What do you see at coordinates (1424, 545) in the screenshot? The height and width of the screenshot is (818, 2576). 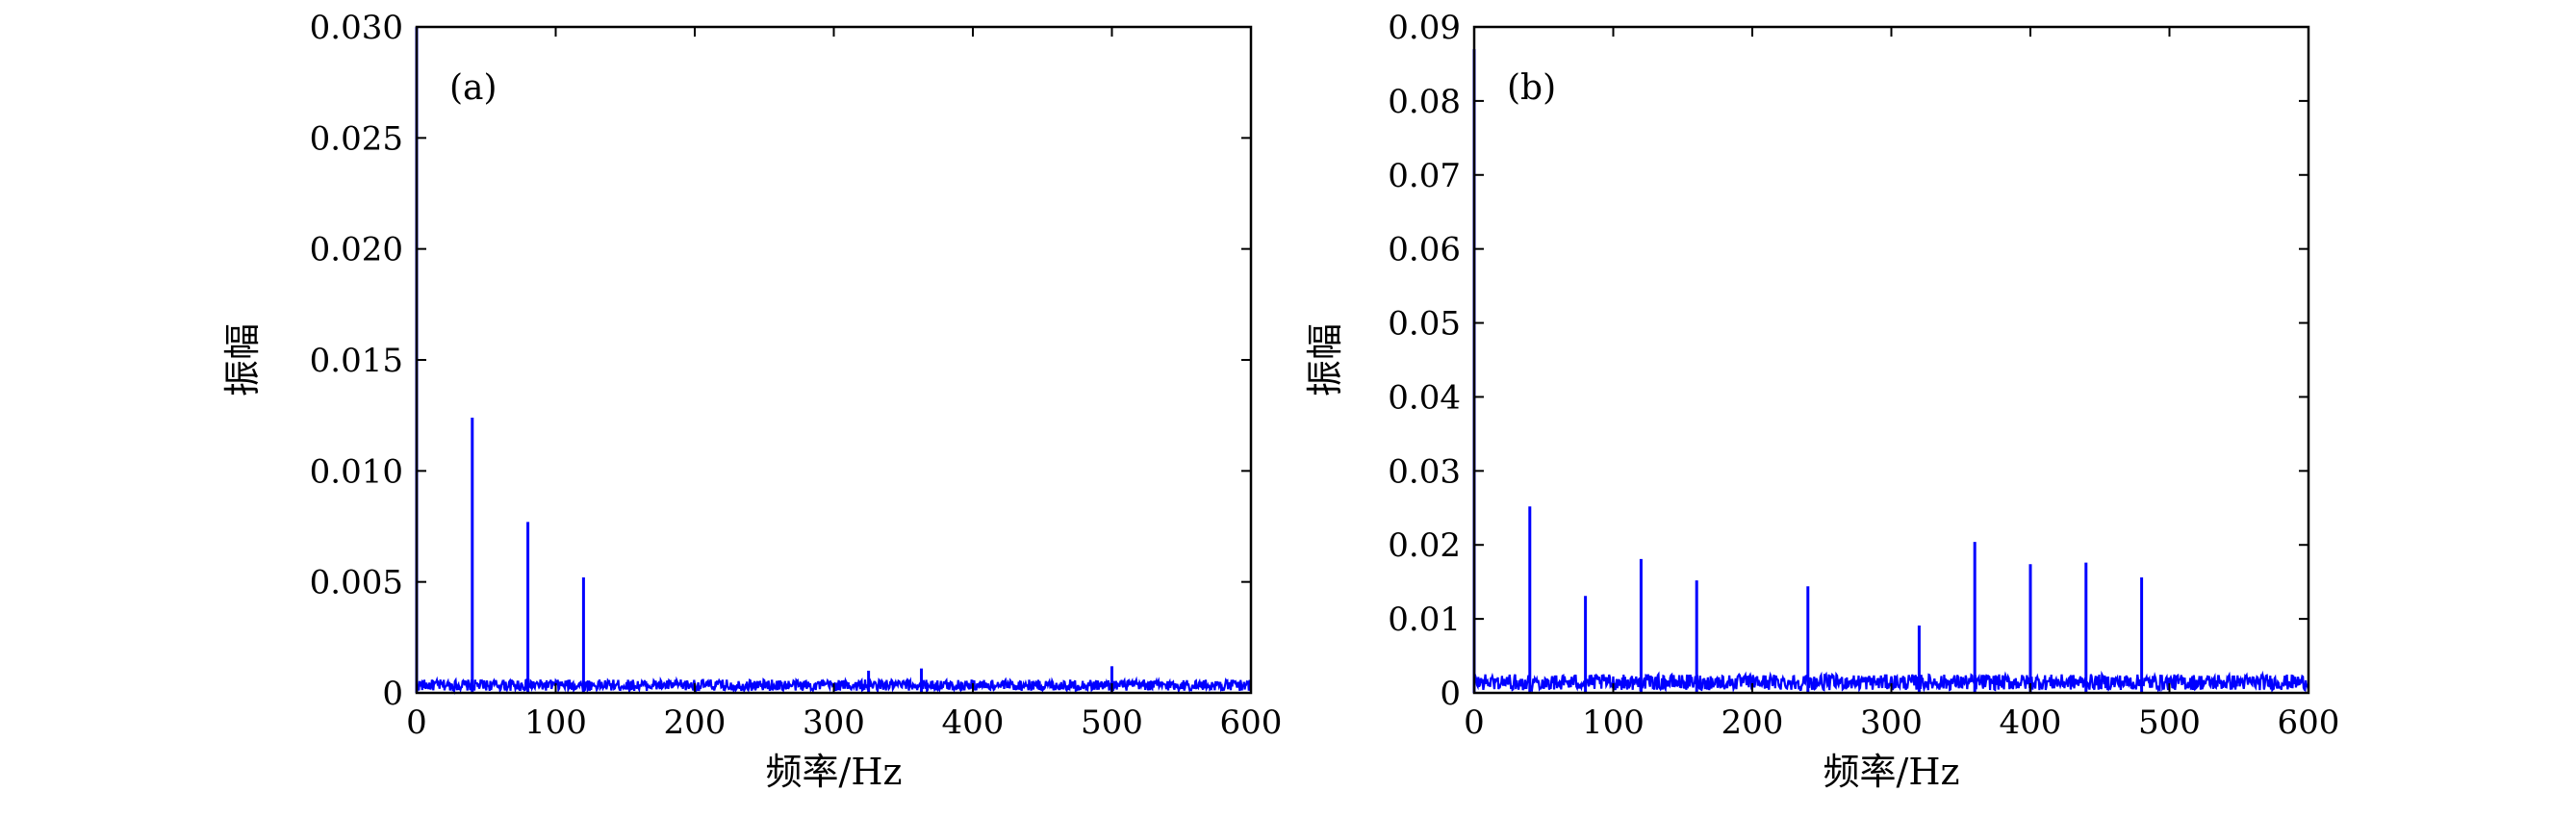 I see `y-tick-label: 0.02` at bounding box center [1424, 545].